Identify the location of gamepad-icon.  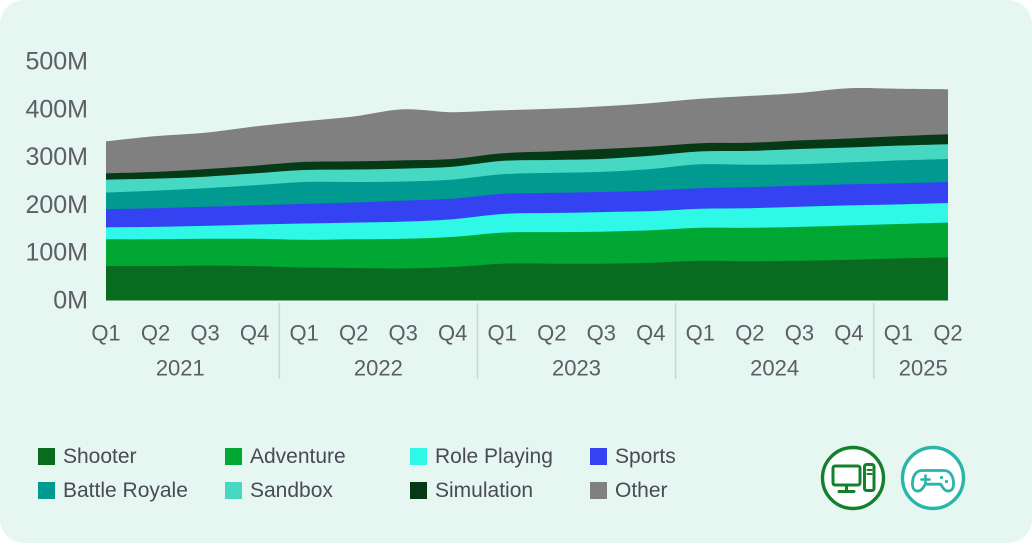
(933, 478).